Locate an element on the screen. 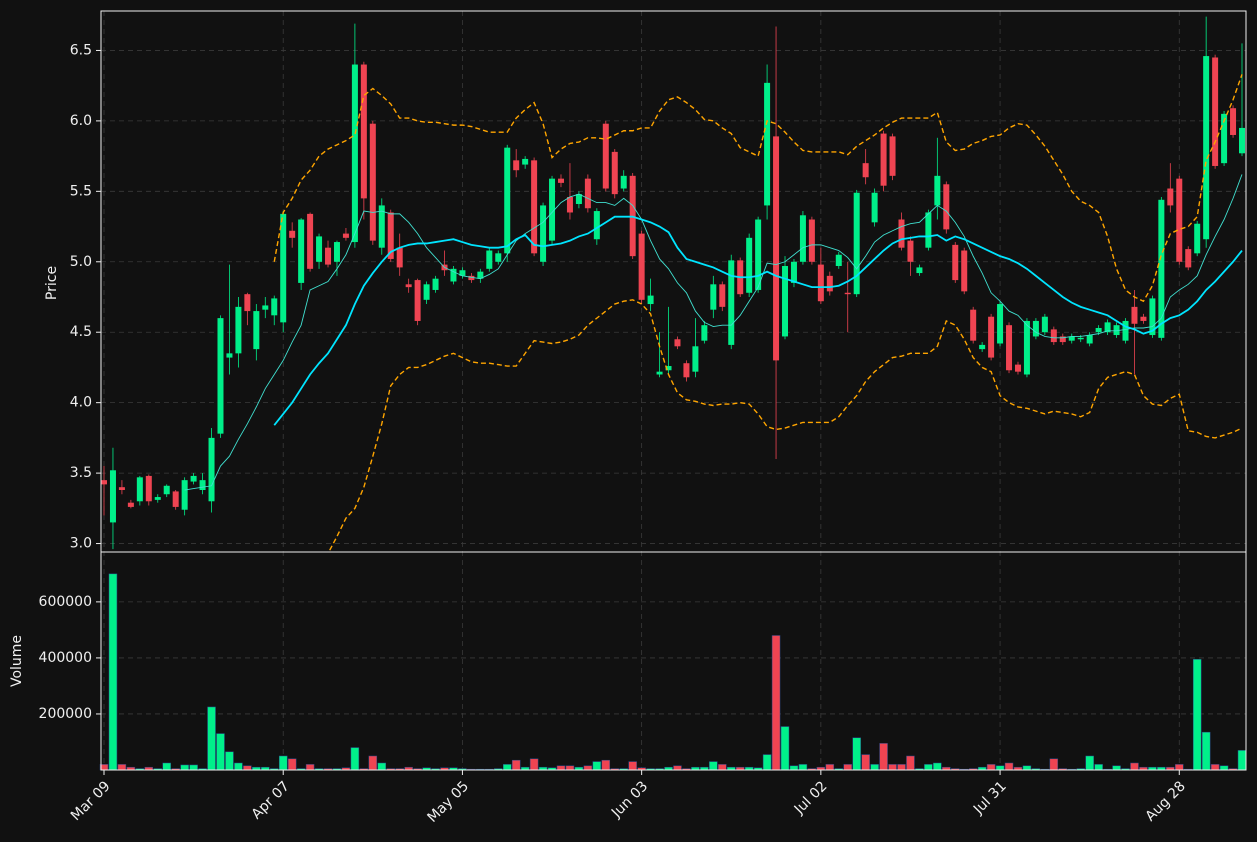  y-tick-label: 6.0 is located at coordinates (81, 121).